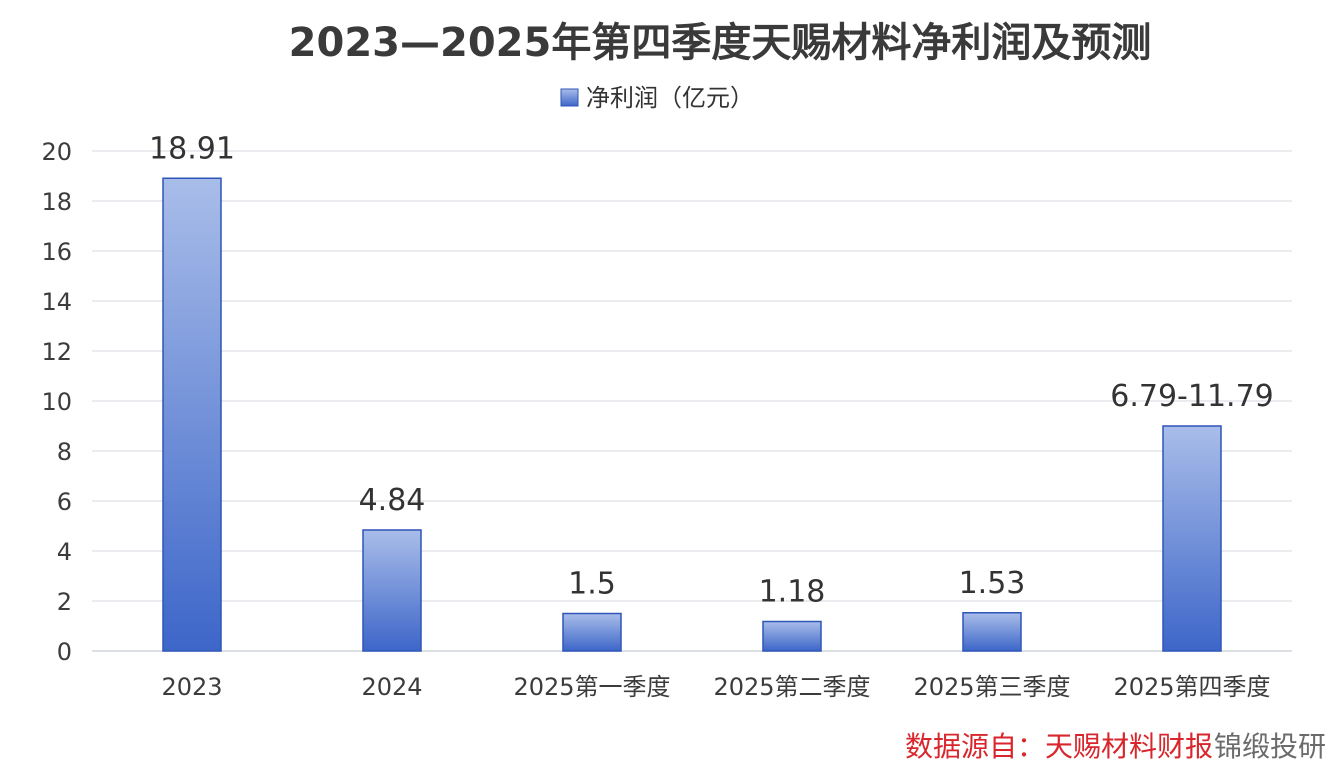 The image size is (1336, 776). What do you see at coordinates (1192, 396) in the screenshot?
I see `data-label: 6.79-11.79` at bounding box center [1192, 396].